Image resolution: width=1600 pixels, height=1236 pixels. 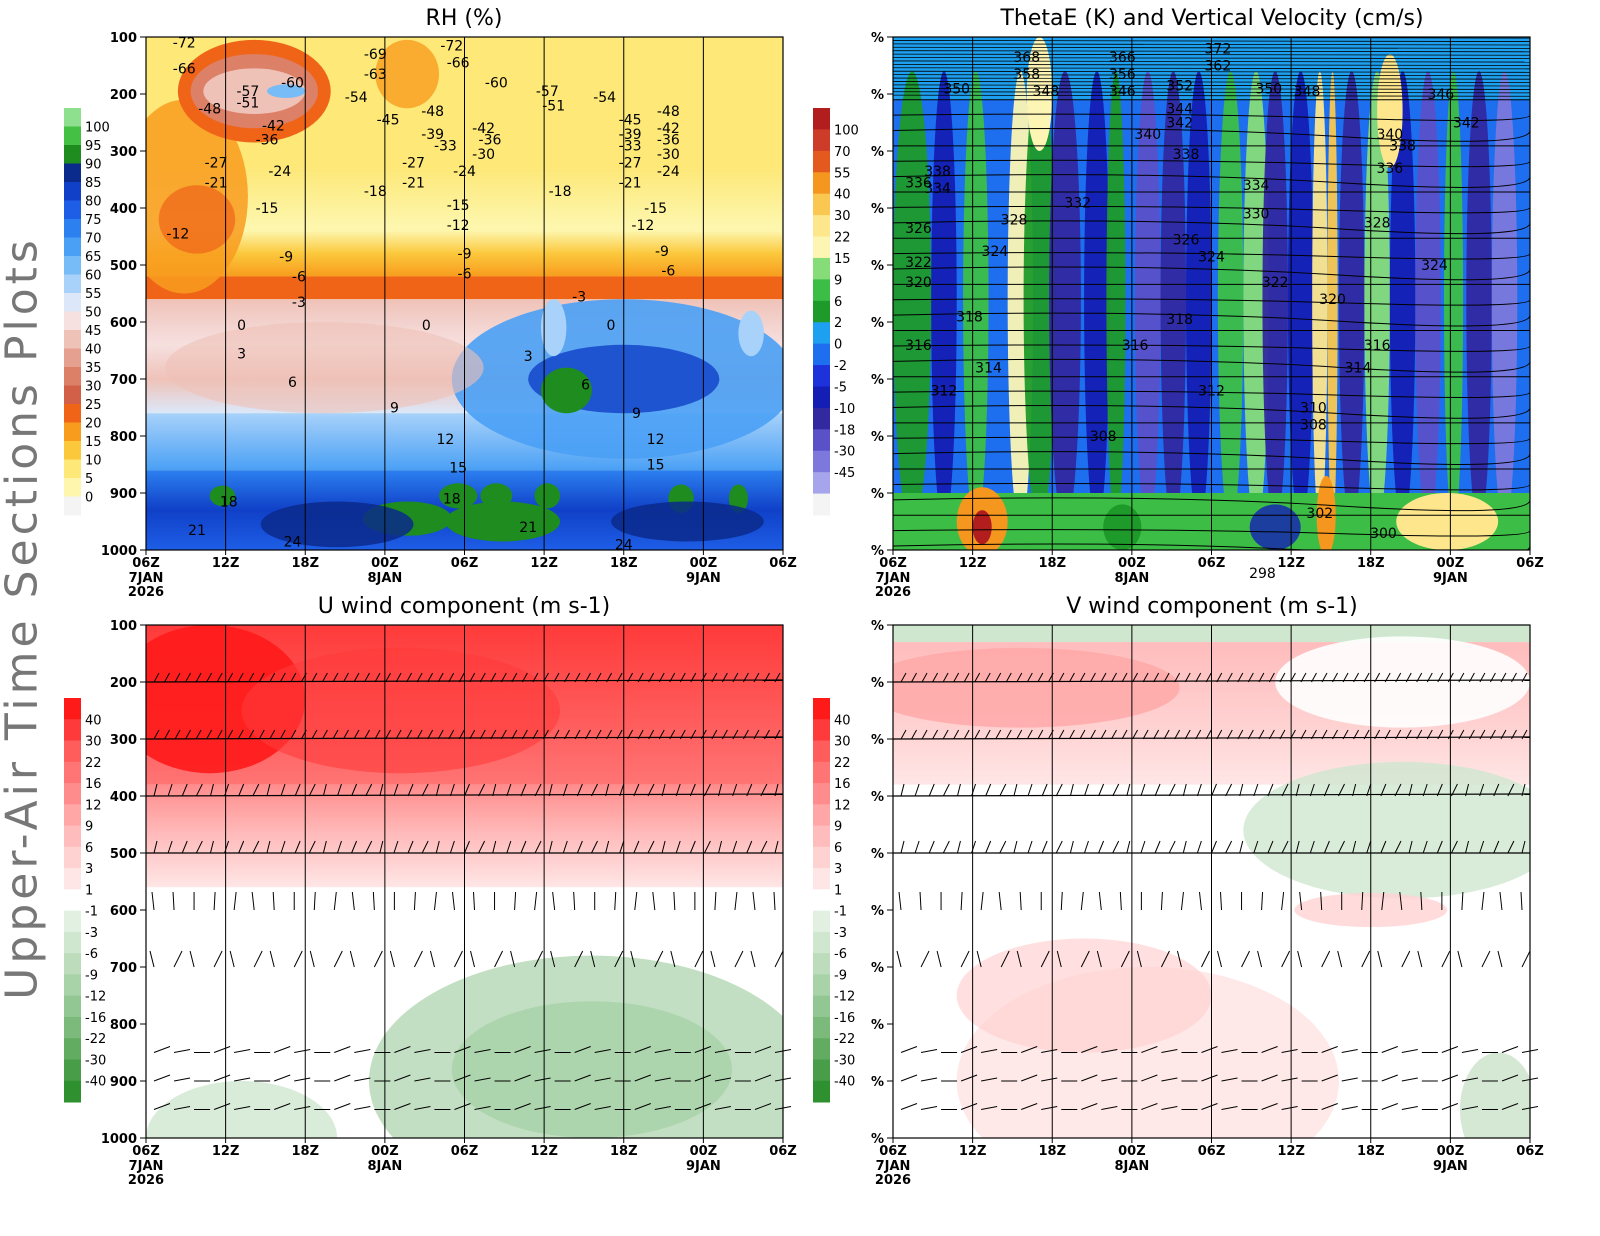 I want to click on contour-label: 300, so click(x=1383, y=534).